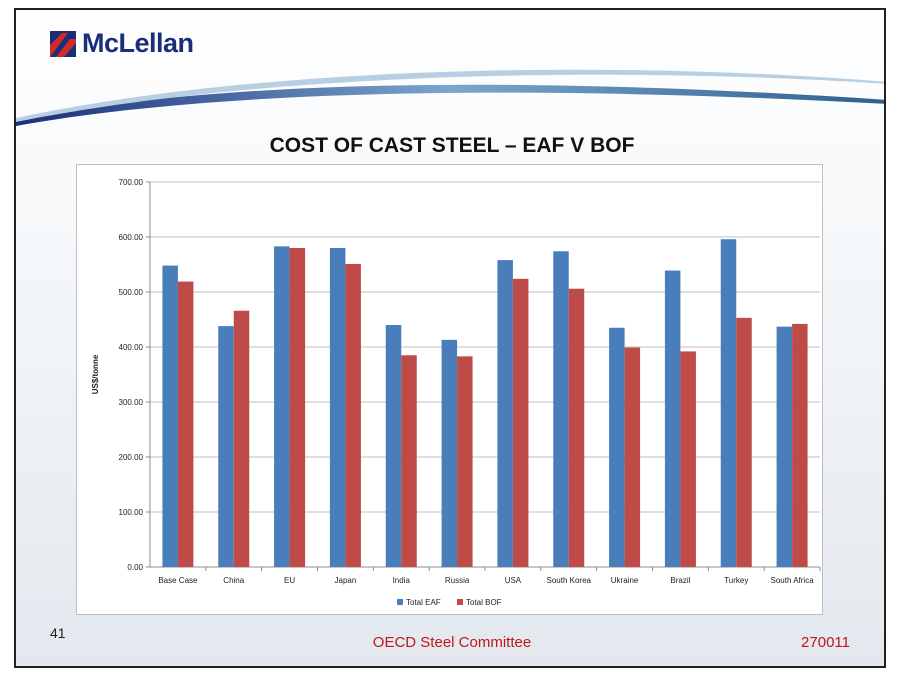 The image size is (901, 679). What do you see at coordinates (131, 457) in the screenshot?
I see `y-tick-label: 200.00` at bounding box center [131, 457].